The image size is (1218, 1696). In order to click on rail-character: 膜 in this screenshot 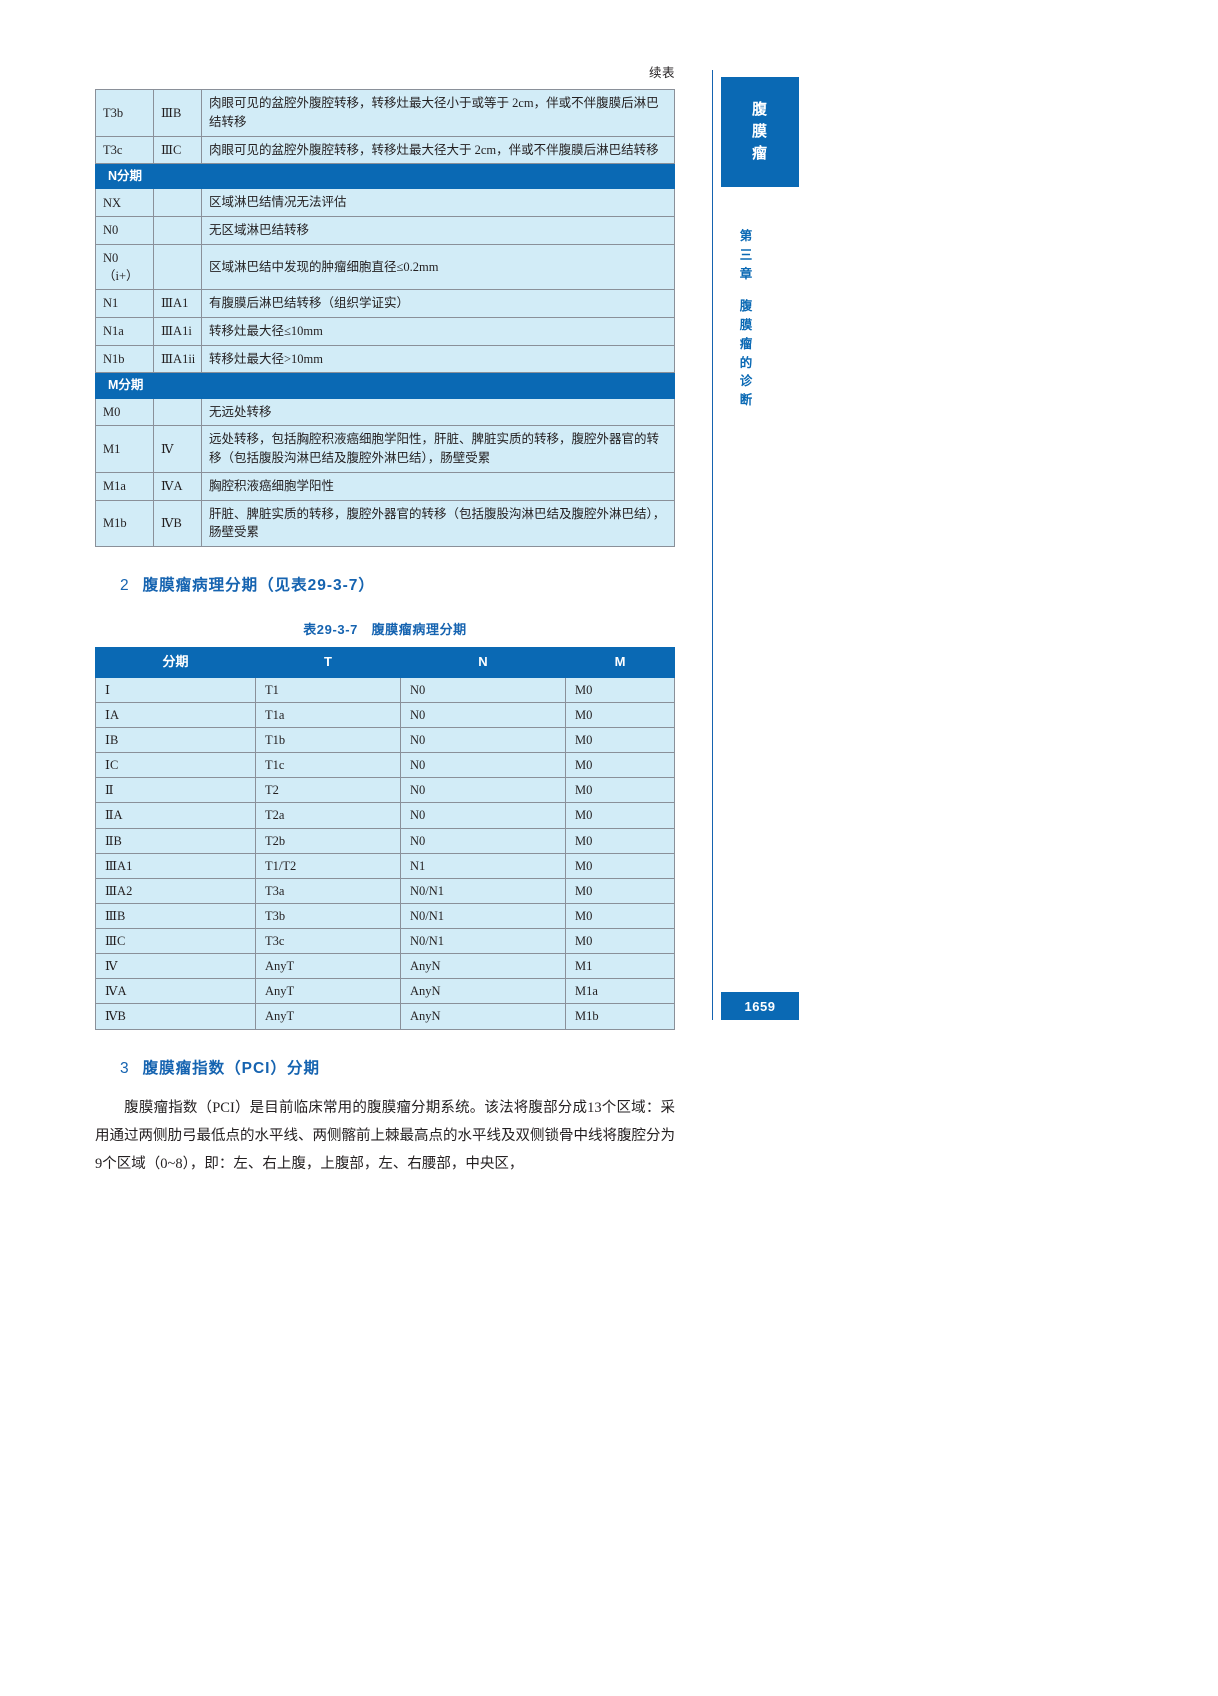, I will do `click(759, 132)`.